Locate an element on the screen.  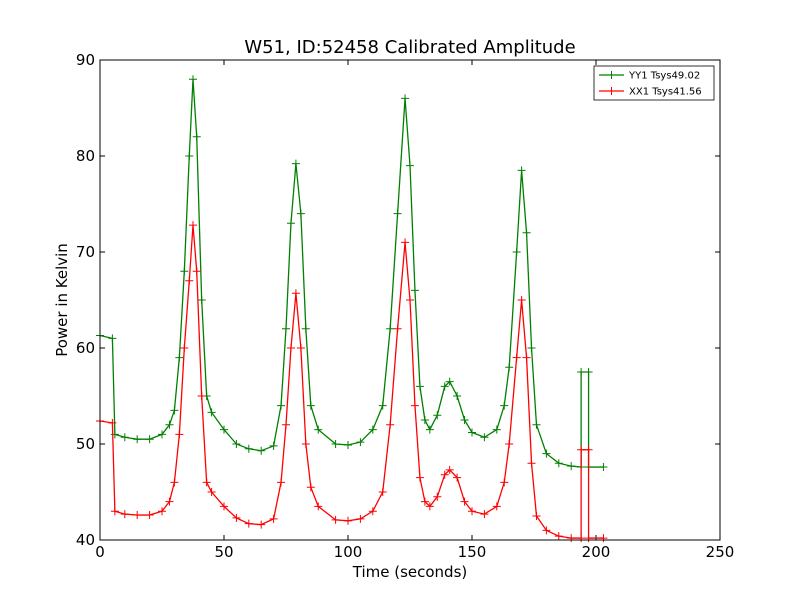
x-tick-label: 150 is located at coordinates (472, 552).